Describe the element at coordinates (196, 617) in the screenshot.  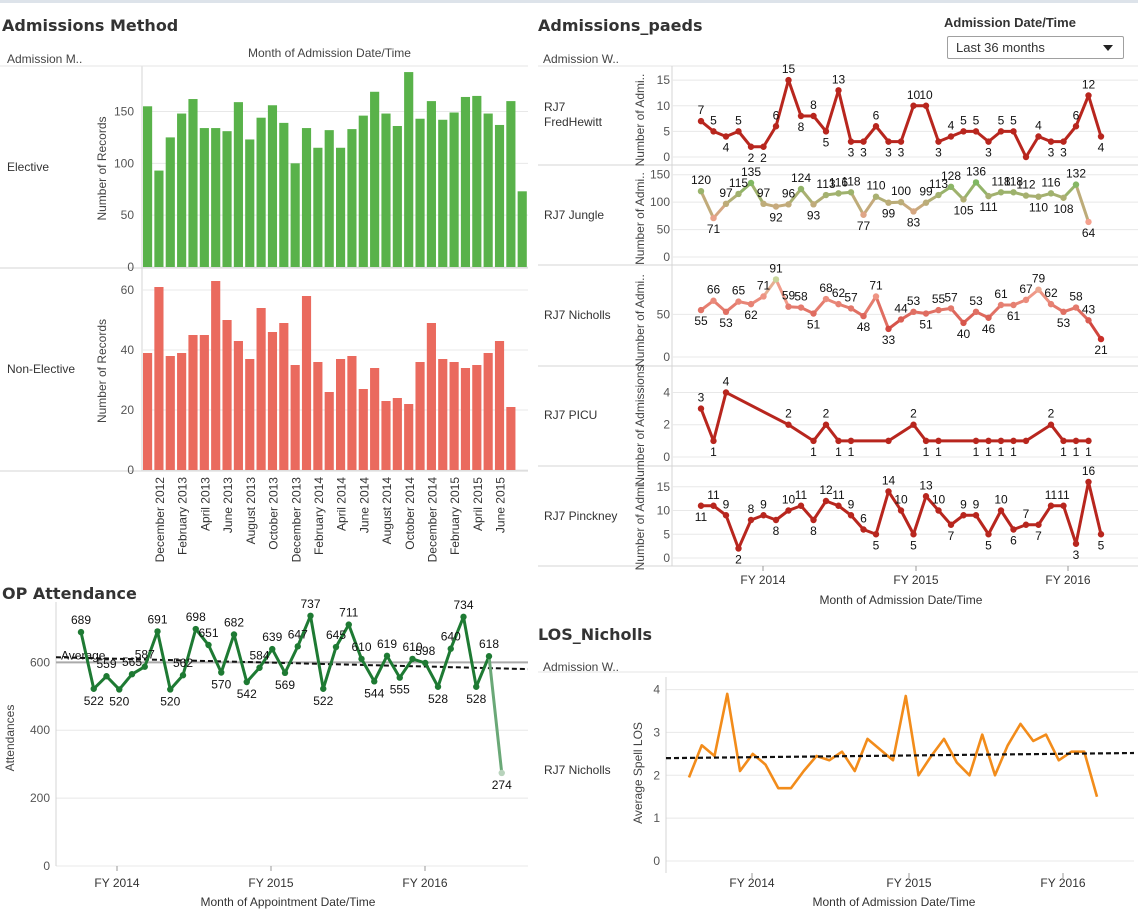
I see `data-label: 698` at that location.